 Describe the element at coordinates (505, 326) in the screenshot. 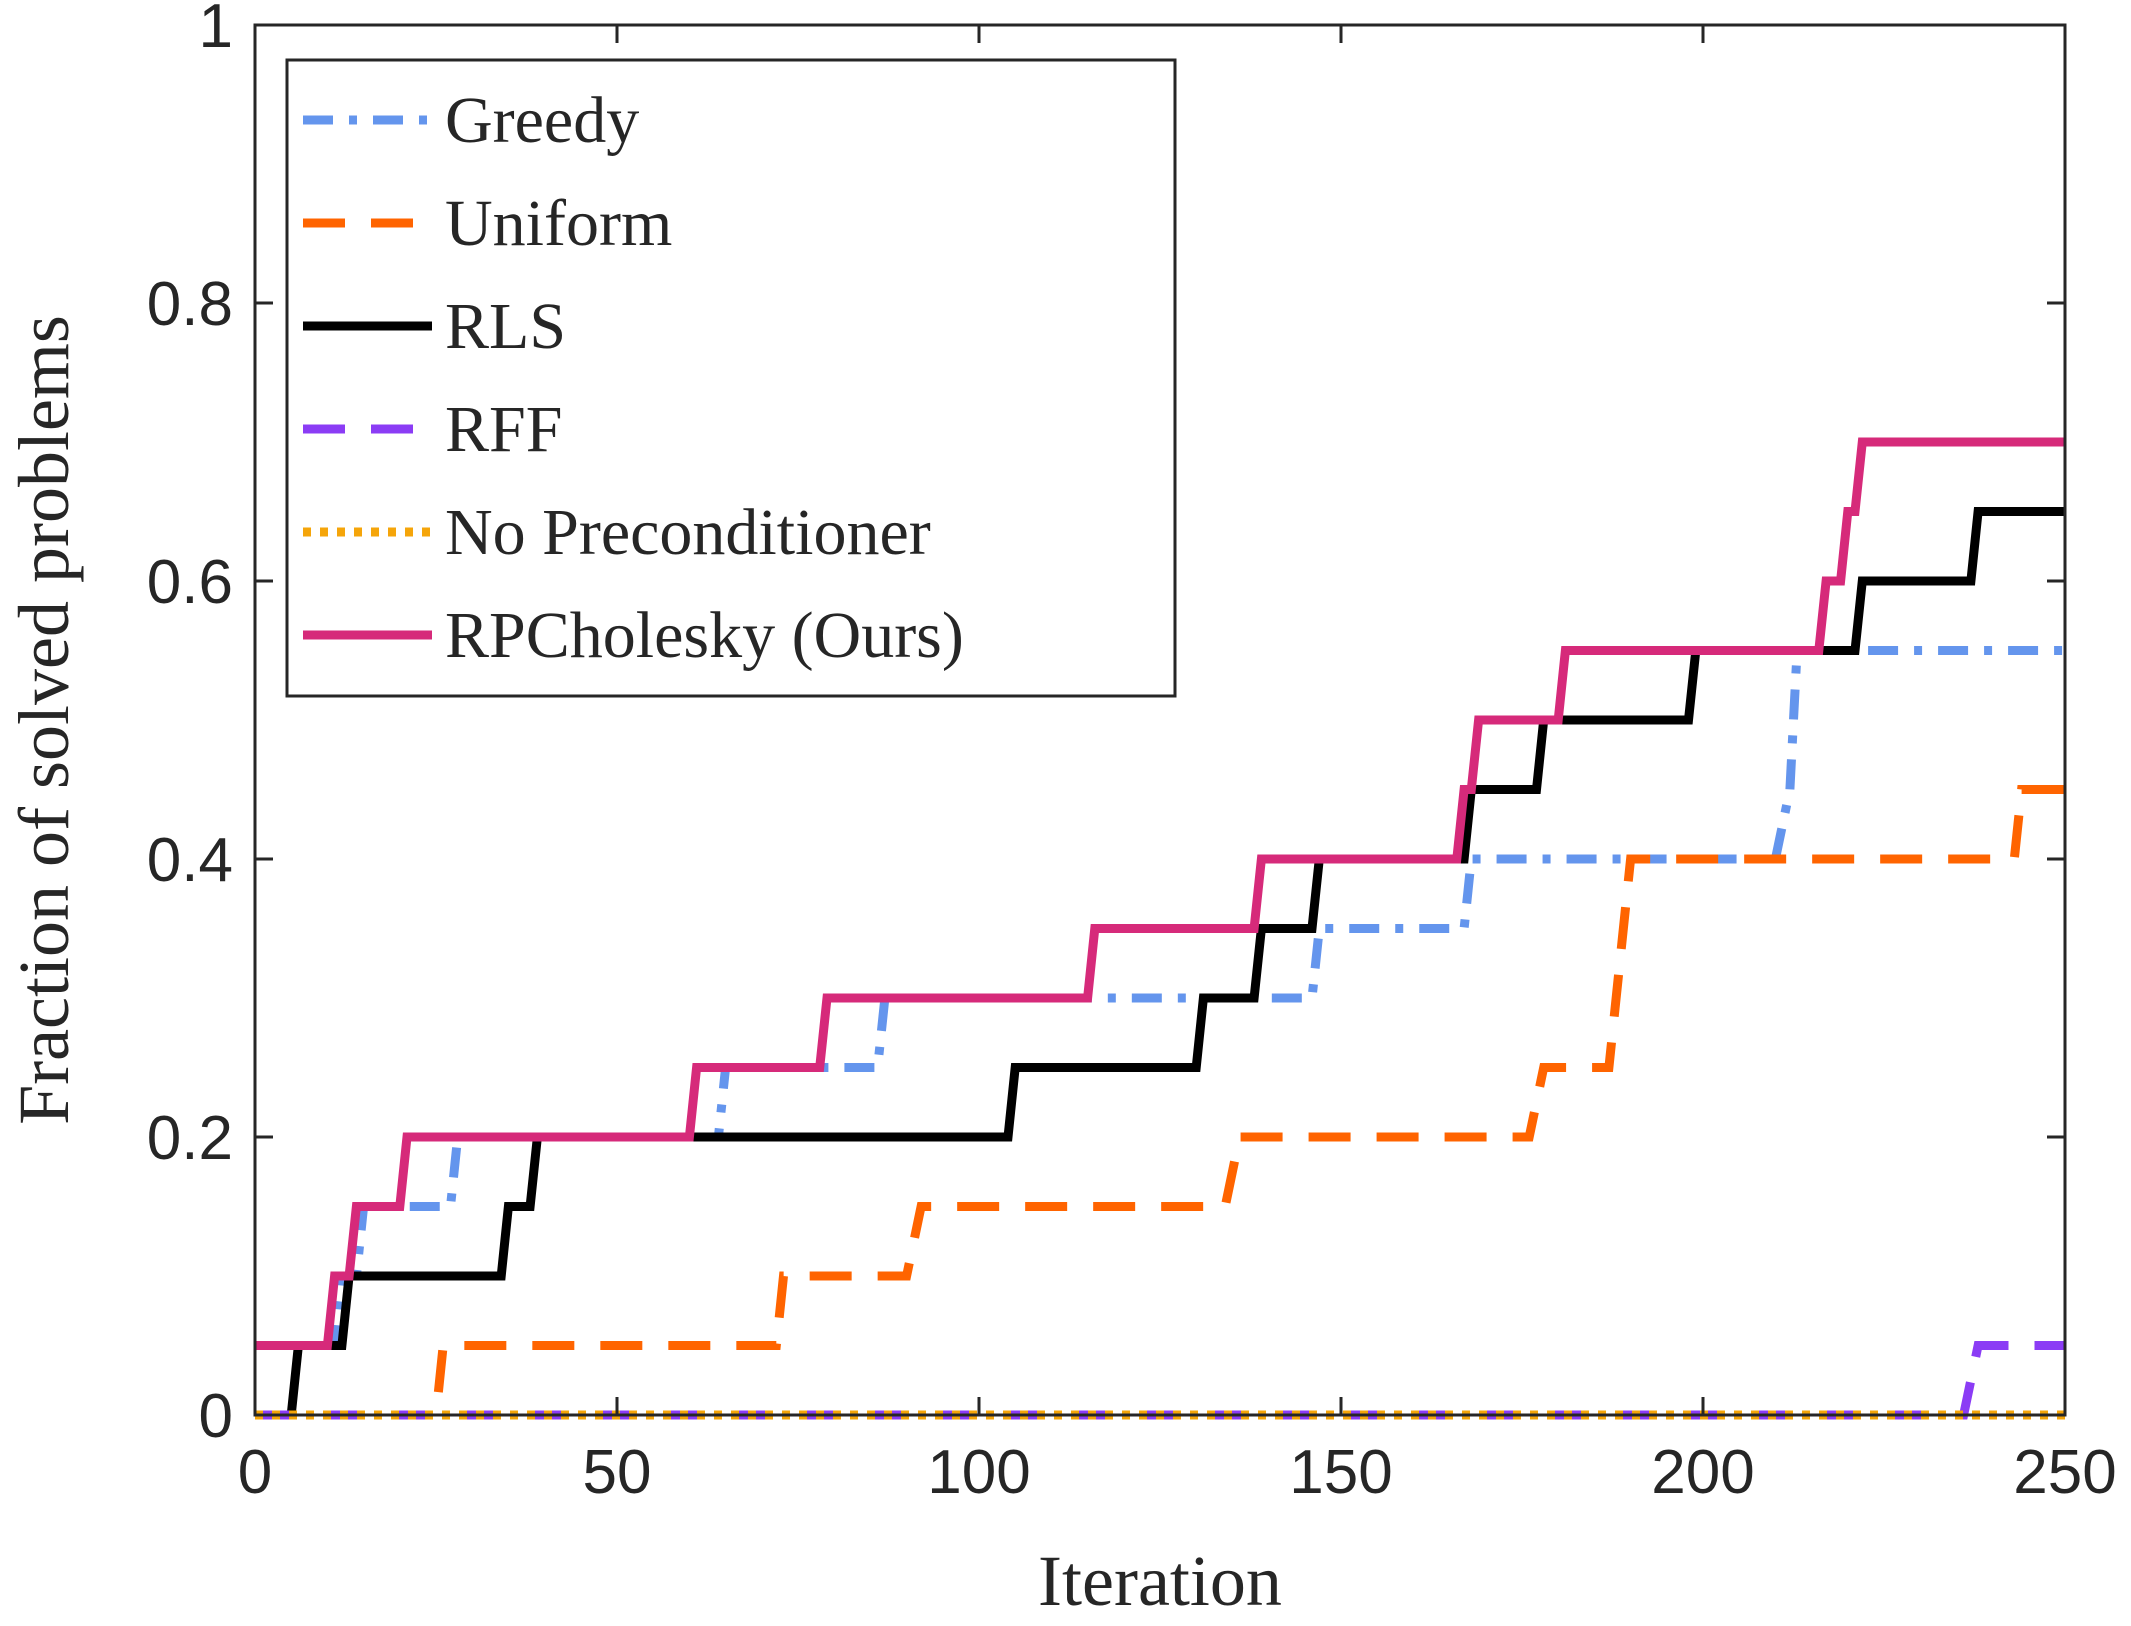

I see `legend-label: RLS` at that location.